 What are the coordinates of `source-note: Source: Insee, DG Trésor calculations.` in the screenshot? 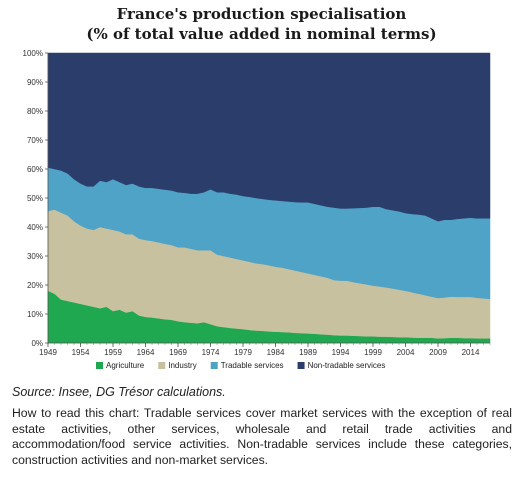 It's located at (119, 392).